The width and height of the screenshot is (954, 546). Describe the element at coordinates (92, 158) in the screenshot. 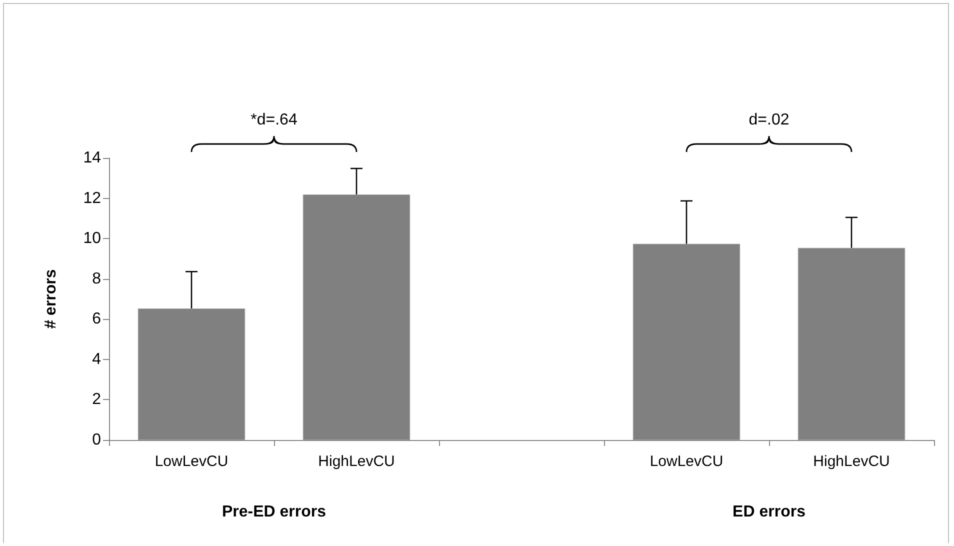

I see `y-tick-label: 14` at that location.